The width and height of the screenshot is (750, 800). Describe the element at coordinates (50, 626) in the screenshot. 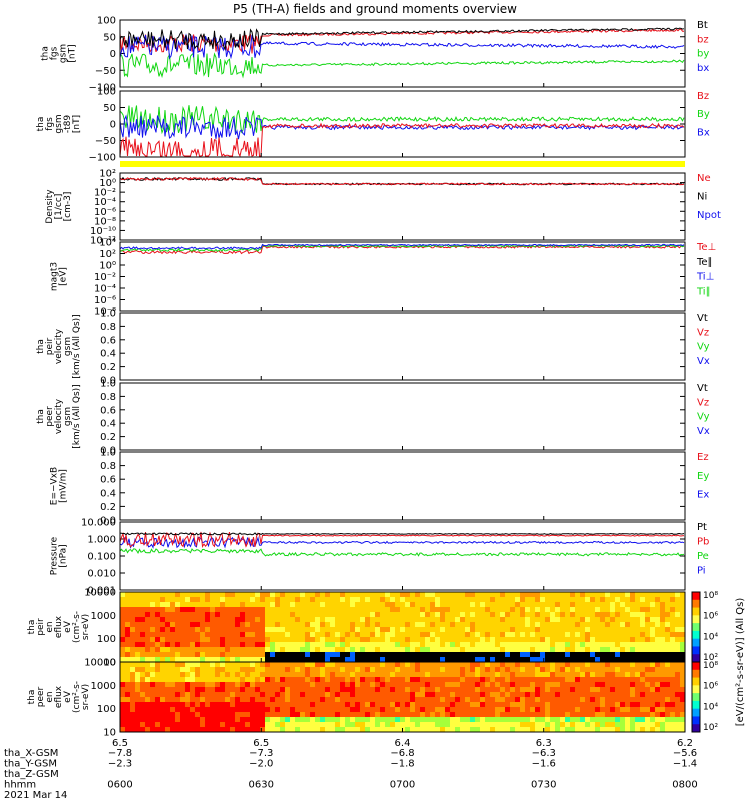

I see `ylabel-line: en` at that location.